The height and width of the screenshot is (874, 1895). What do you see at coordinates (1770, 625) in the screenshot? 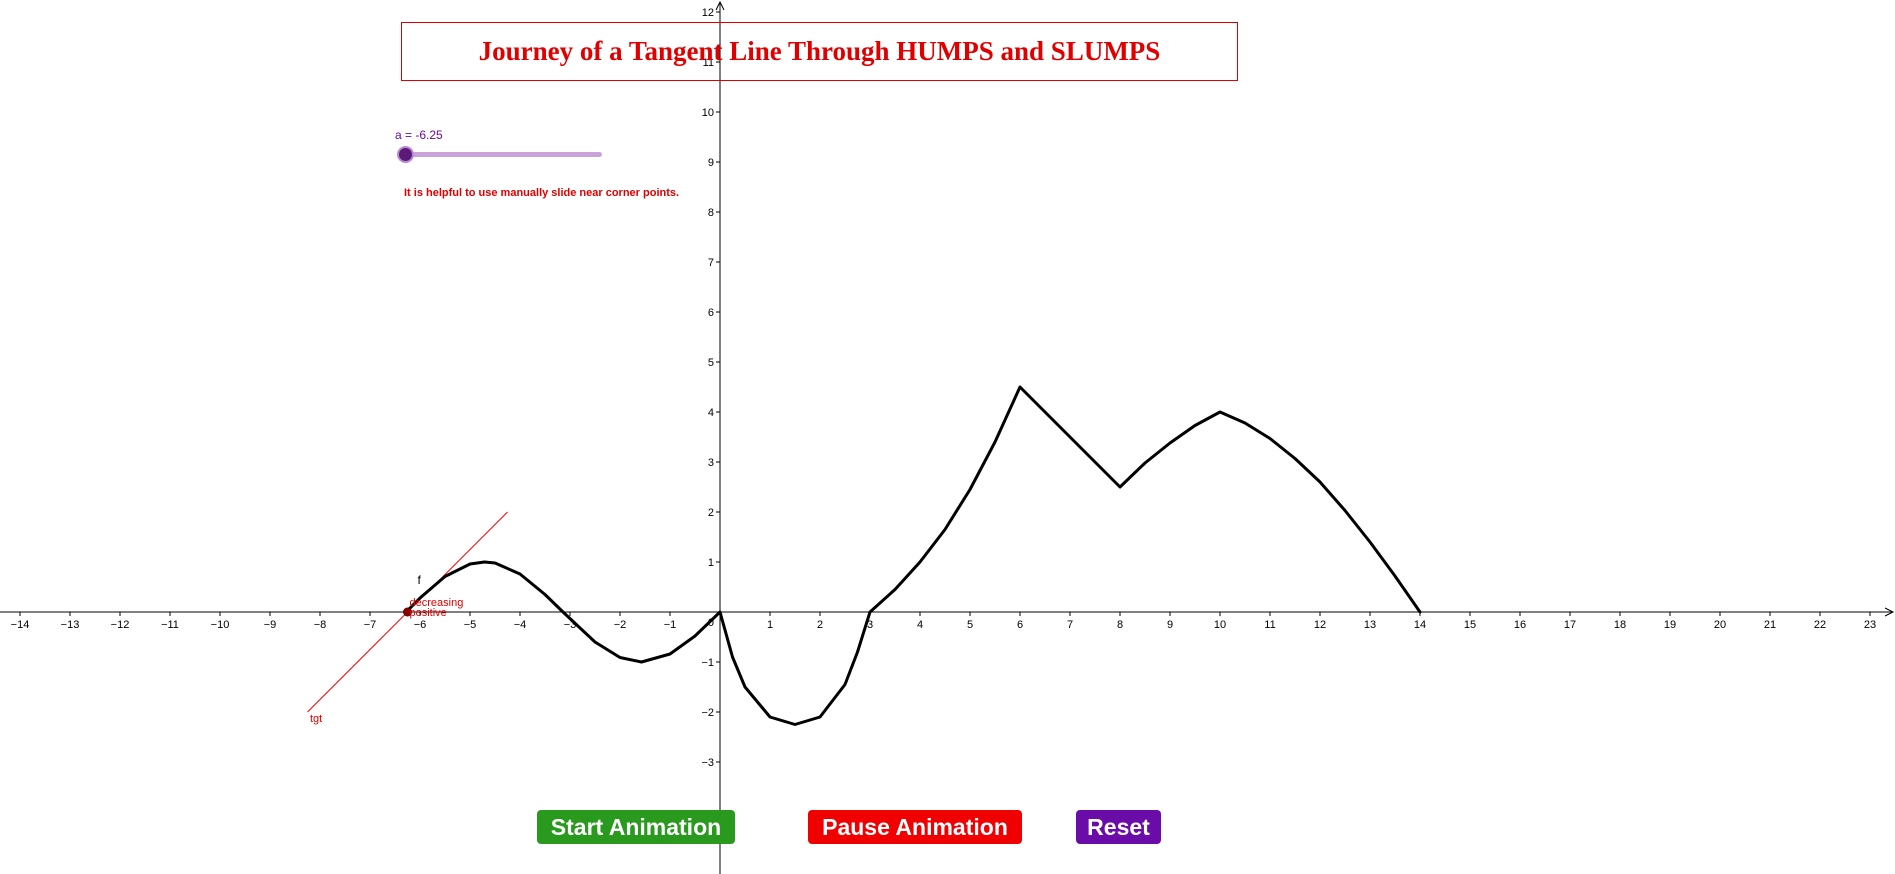
I see `x-tick-label: 21` at bounding box center [1770, 625].